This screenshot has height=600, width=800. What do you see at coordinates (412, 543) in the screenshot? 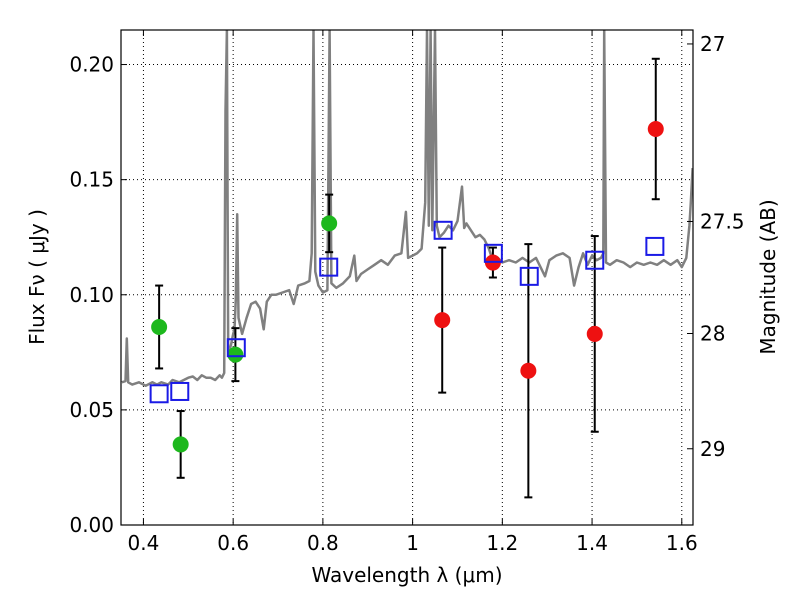
I see `x-tick-label: 1` at bounding box center [412, 543].